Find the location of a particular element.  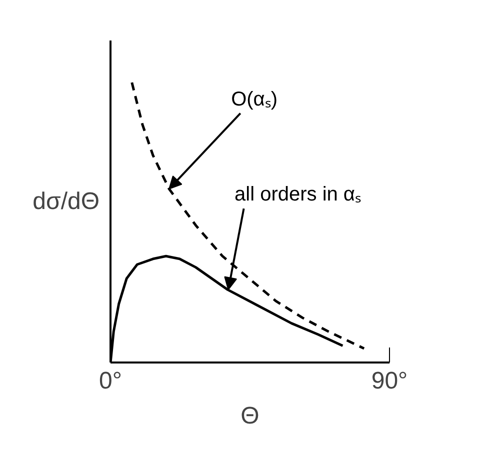

x-tick-label: 90° is located at coordinates (389, 381).